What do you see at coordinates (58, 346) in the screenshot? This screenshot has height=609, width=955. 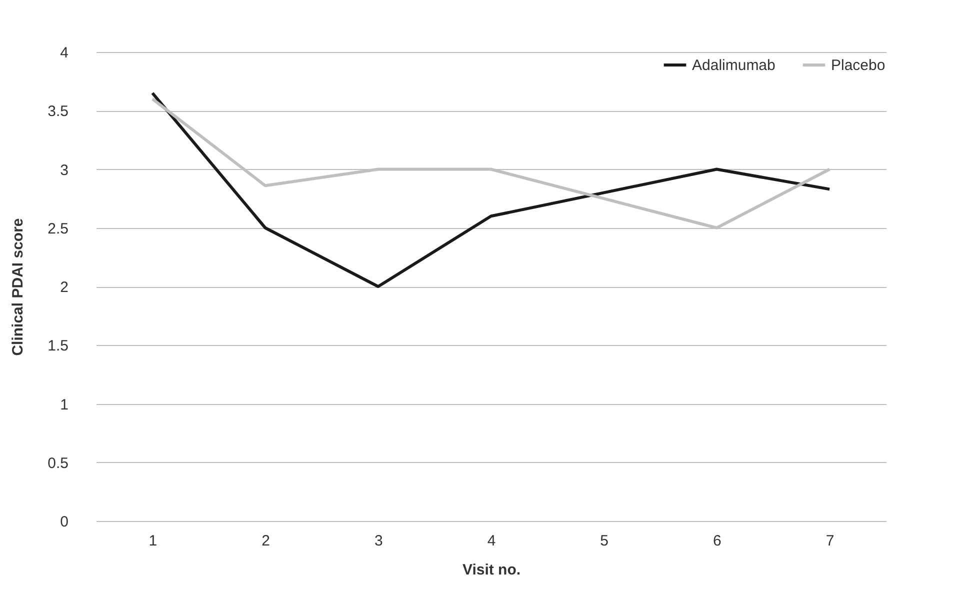 I see `y-tick-label: 1.5` at bounding box center [58, 346].